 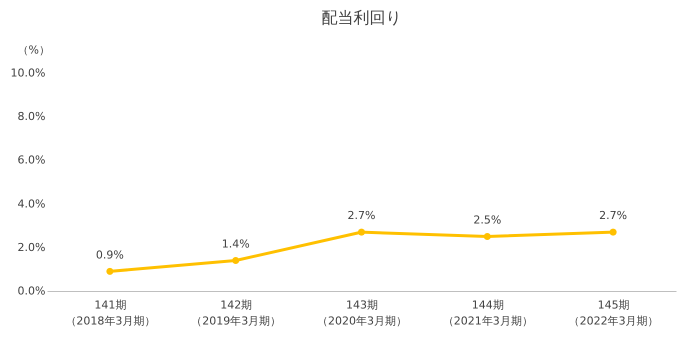 I want to click on y-tick-label: 0.0%, so click(x=32, y=291).